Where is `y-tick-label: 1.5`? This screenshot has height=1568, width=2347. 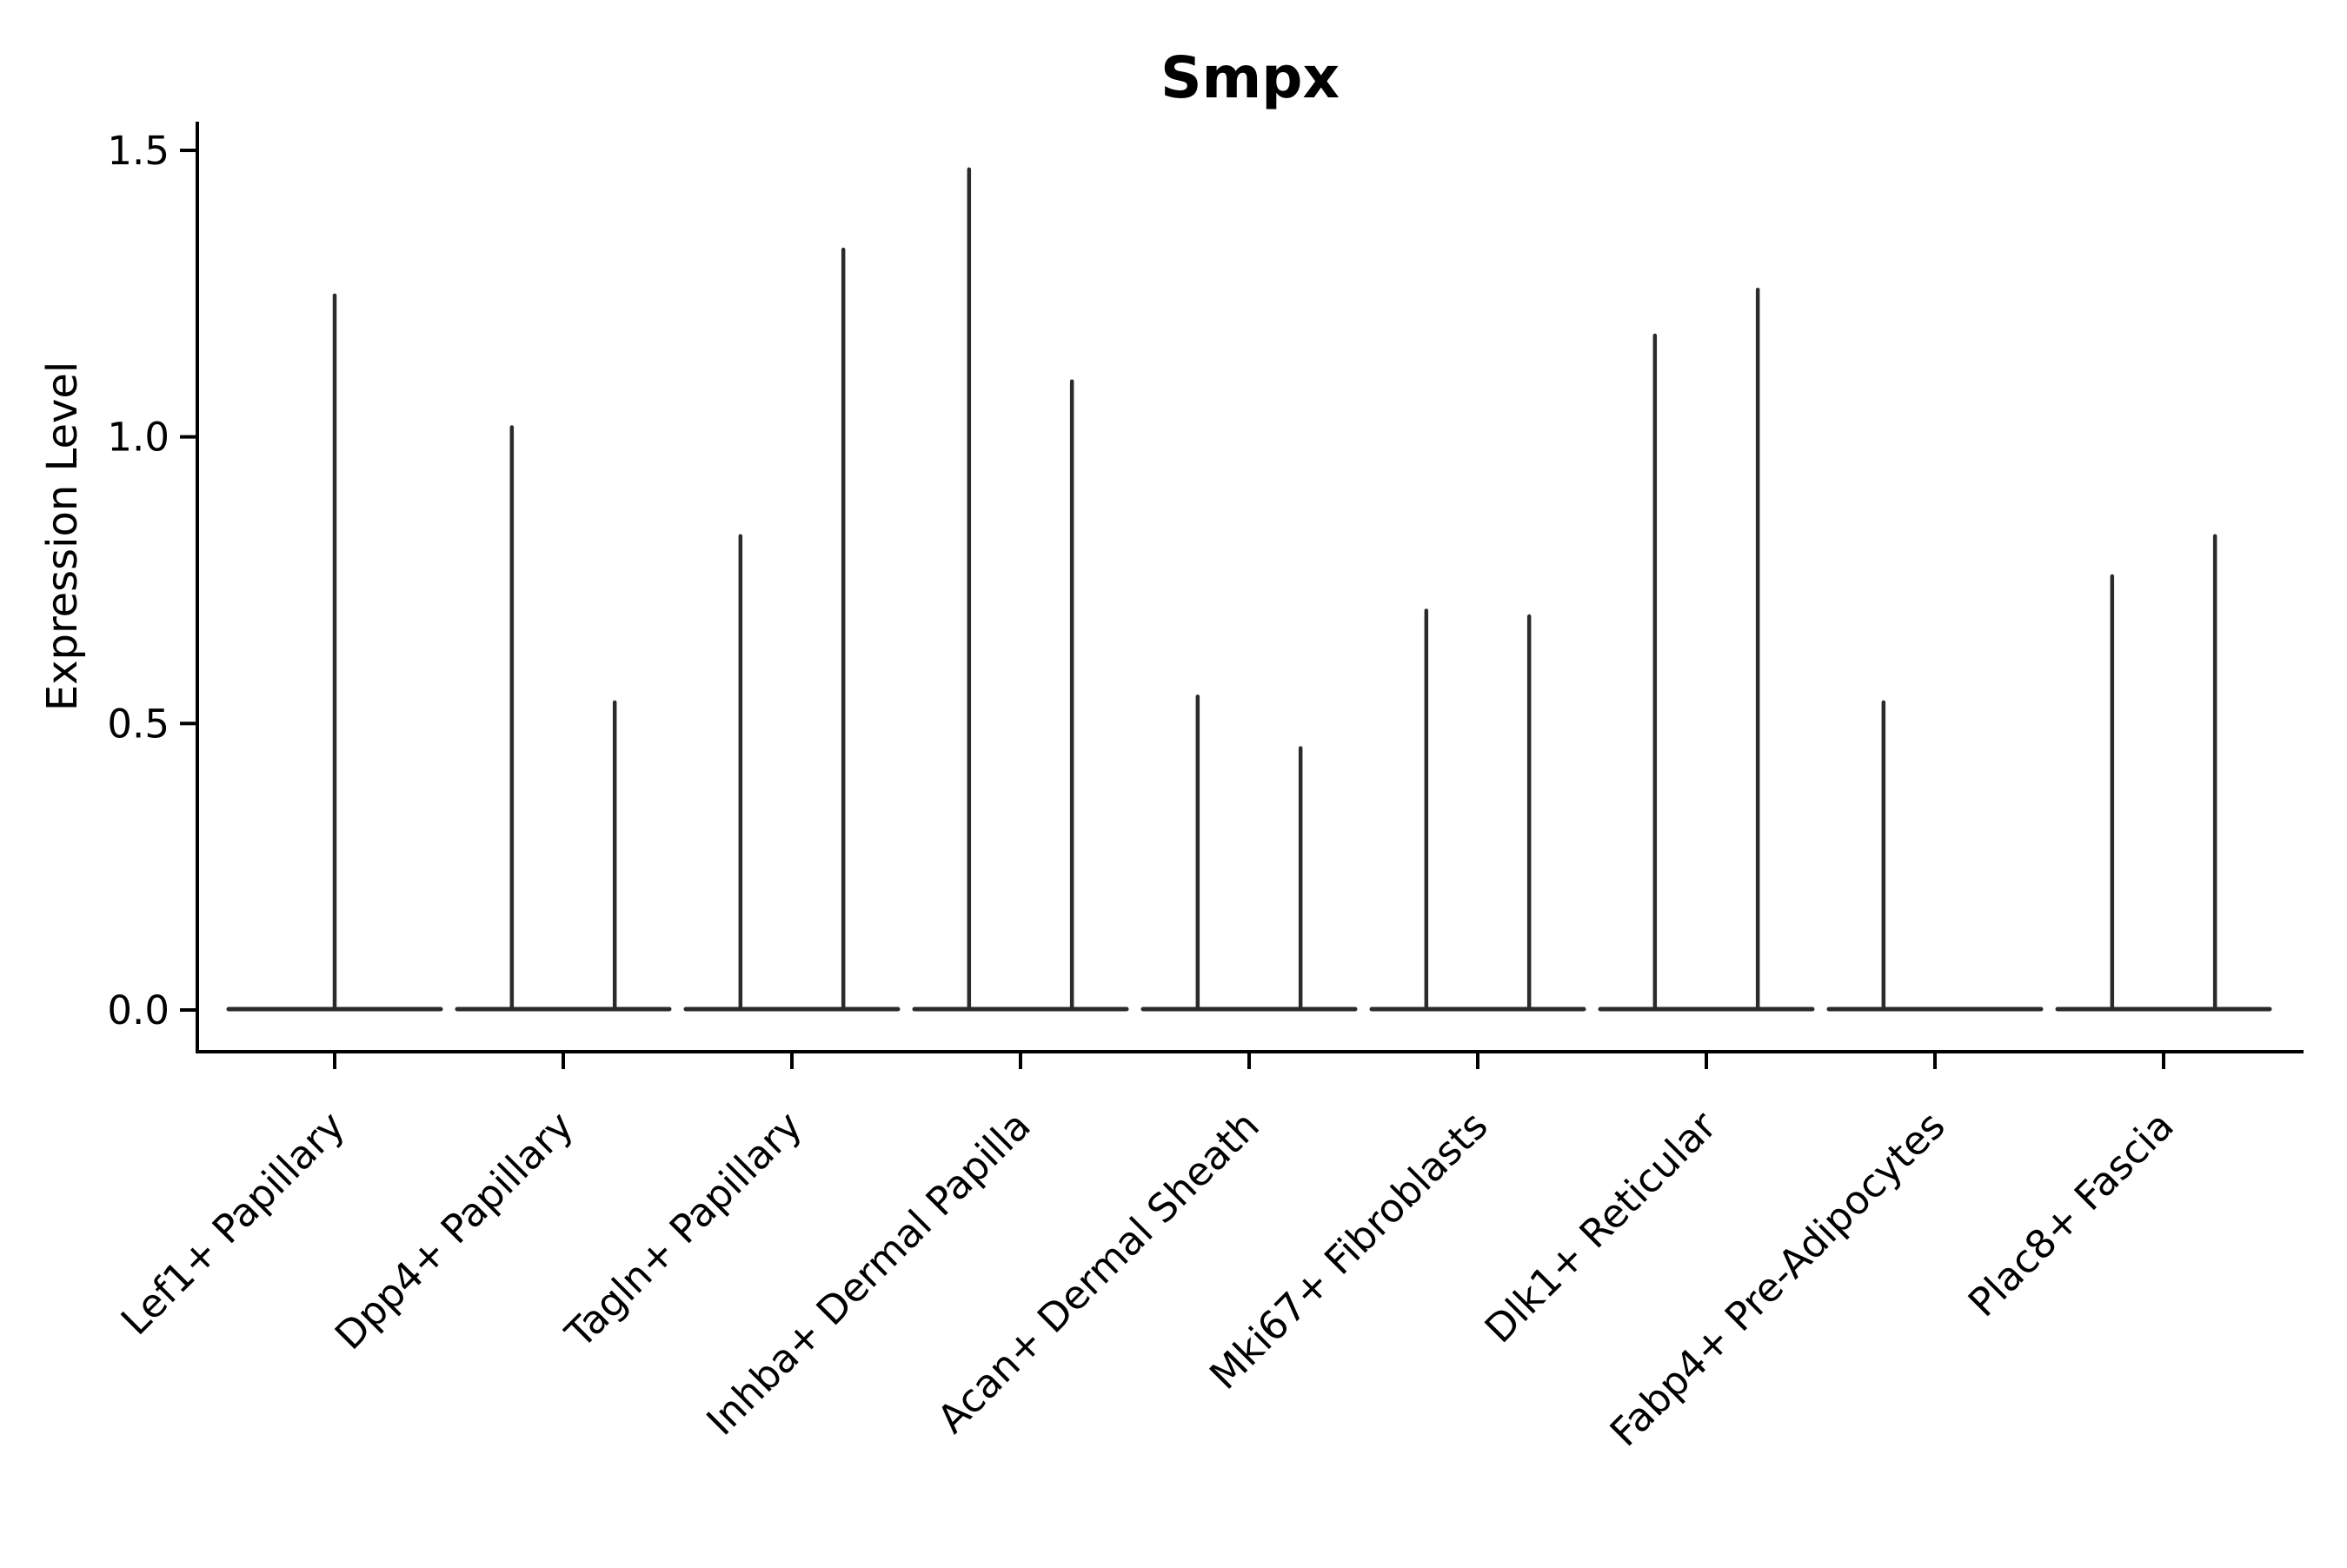
y-tick-label: 1.5 is located at coordinates (139, 151).